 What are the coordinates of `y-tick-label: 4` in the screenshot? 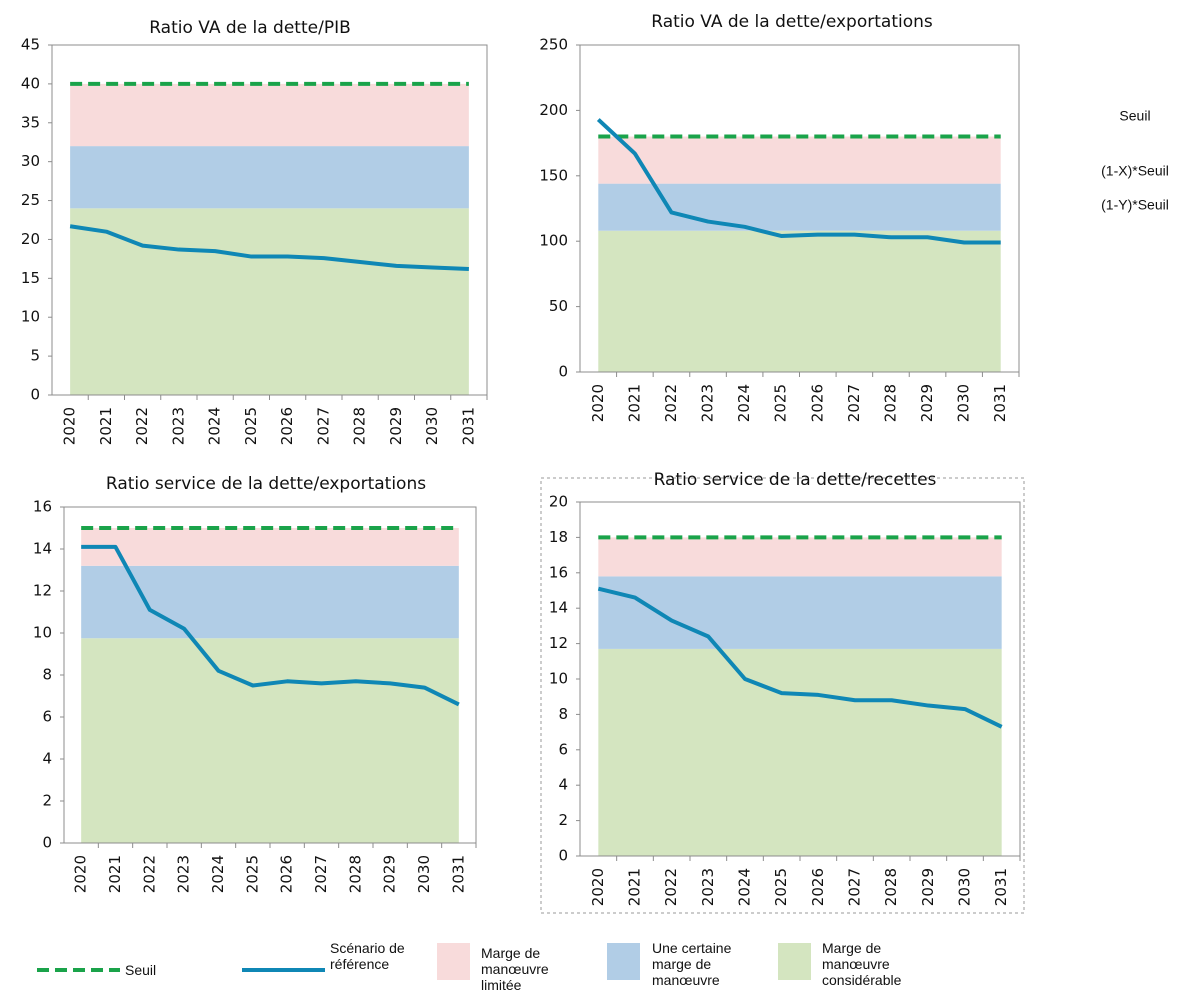 It's located at (563, 785).